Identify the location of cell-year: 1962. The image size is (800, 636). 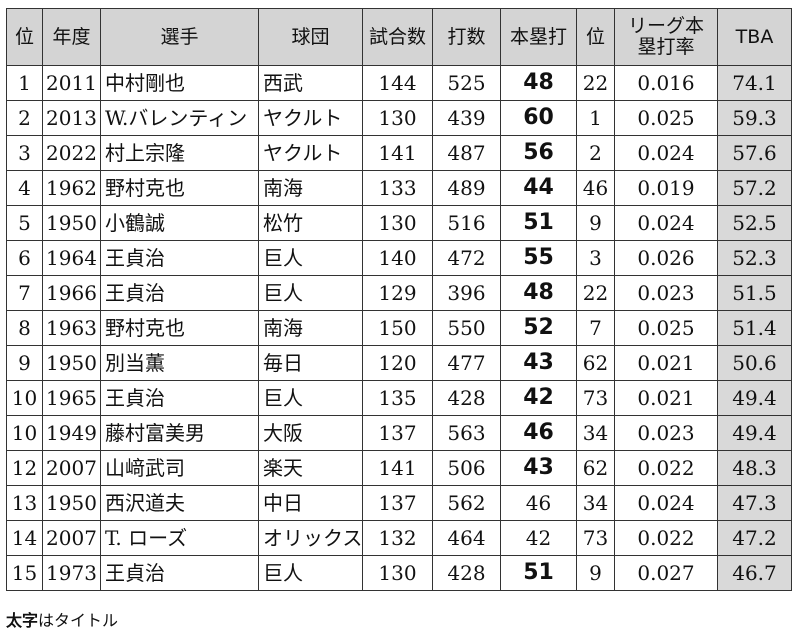
(71, 188).